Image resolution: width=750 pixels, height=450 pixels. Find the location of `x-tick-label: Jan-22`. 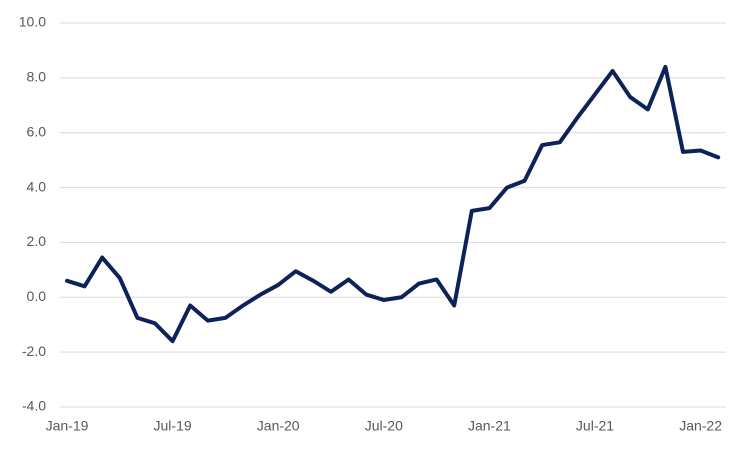

x-tick-label: Jan-22 is located at coordinates (700, 426).